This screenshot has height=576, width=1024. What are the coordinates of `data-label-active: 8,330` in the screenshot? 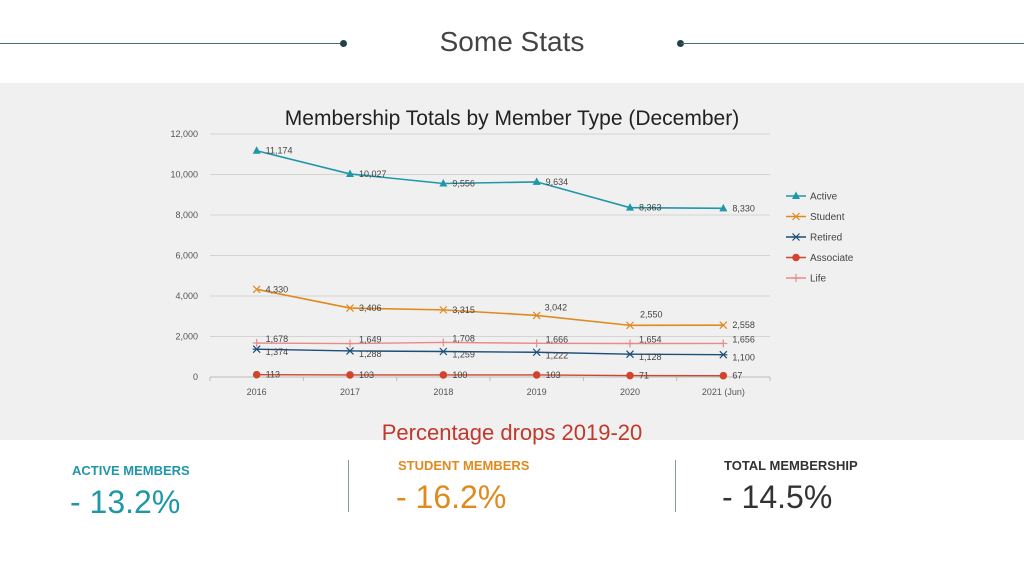 It's located at (743, 208).